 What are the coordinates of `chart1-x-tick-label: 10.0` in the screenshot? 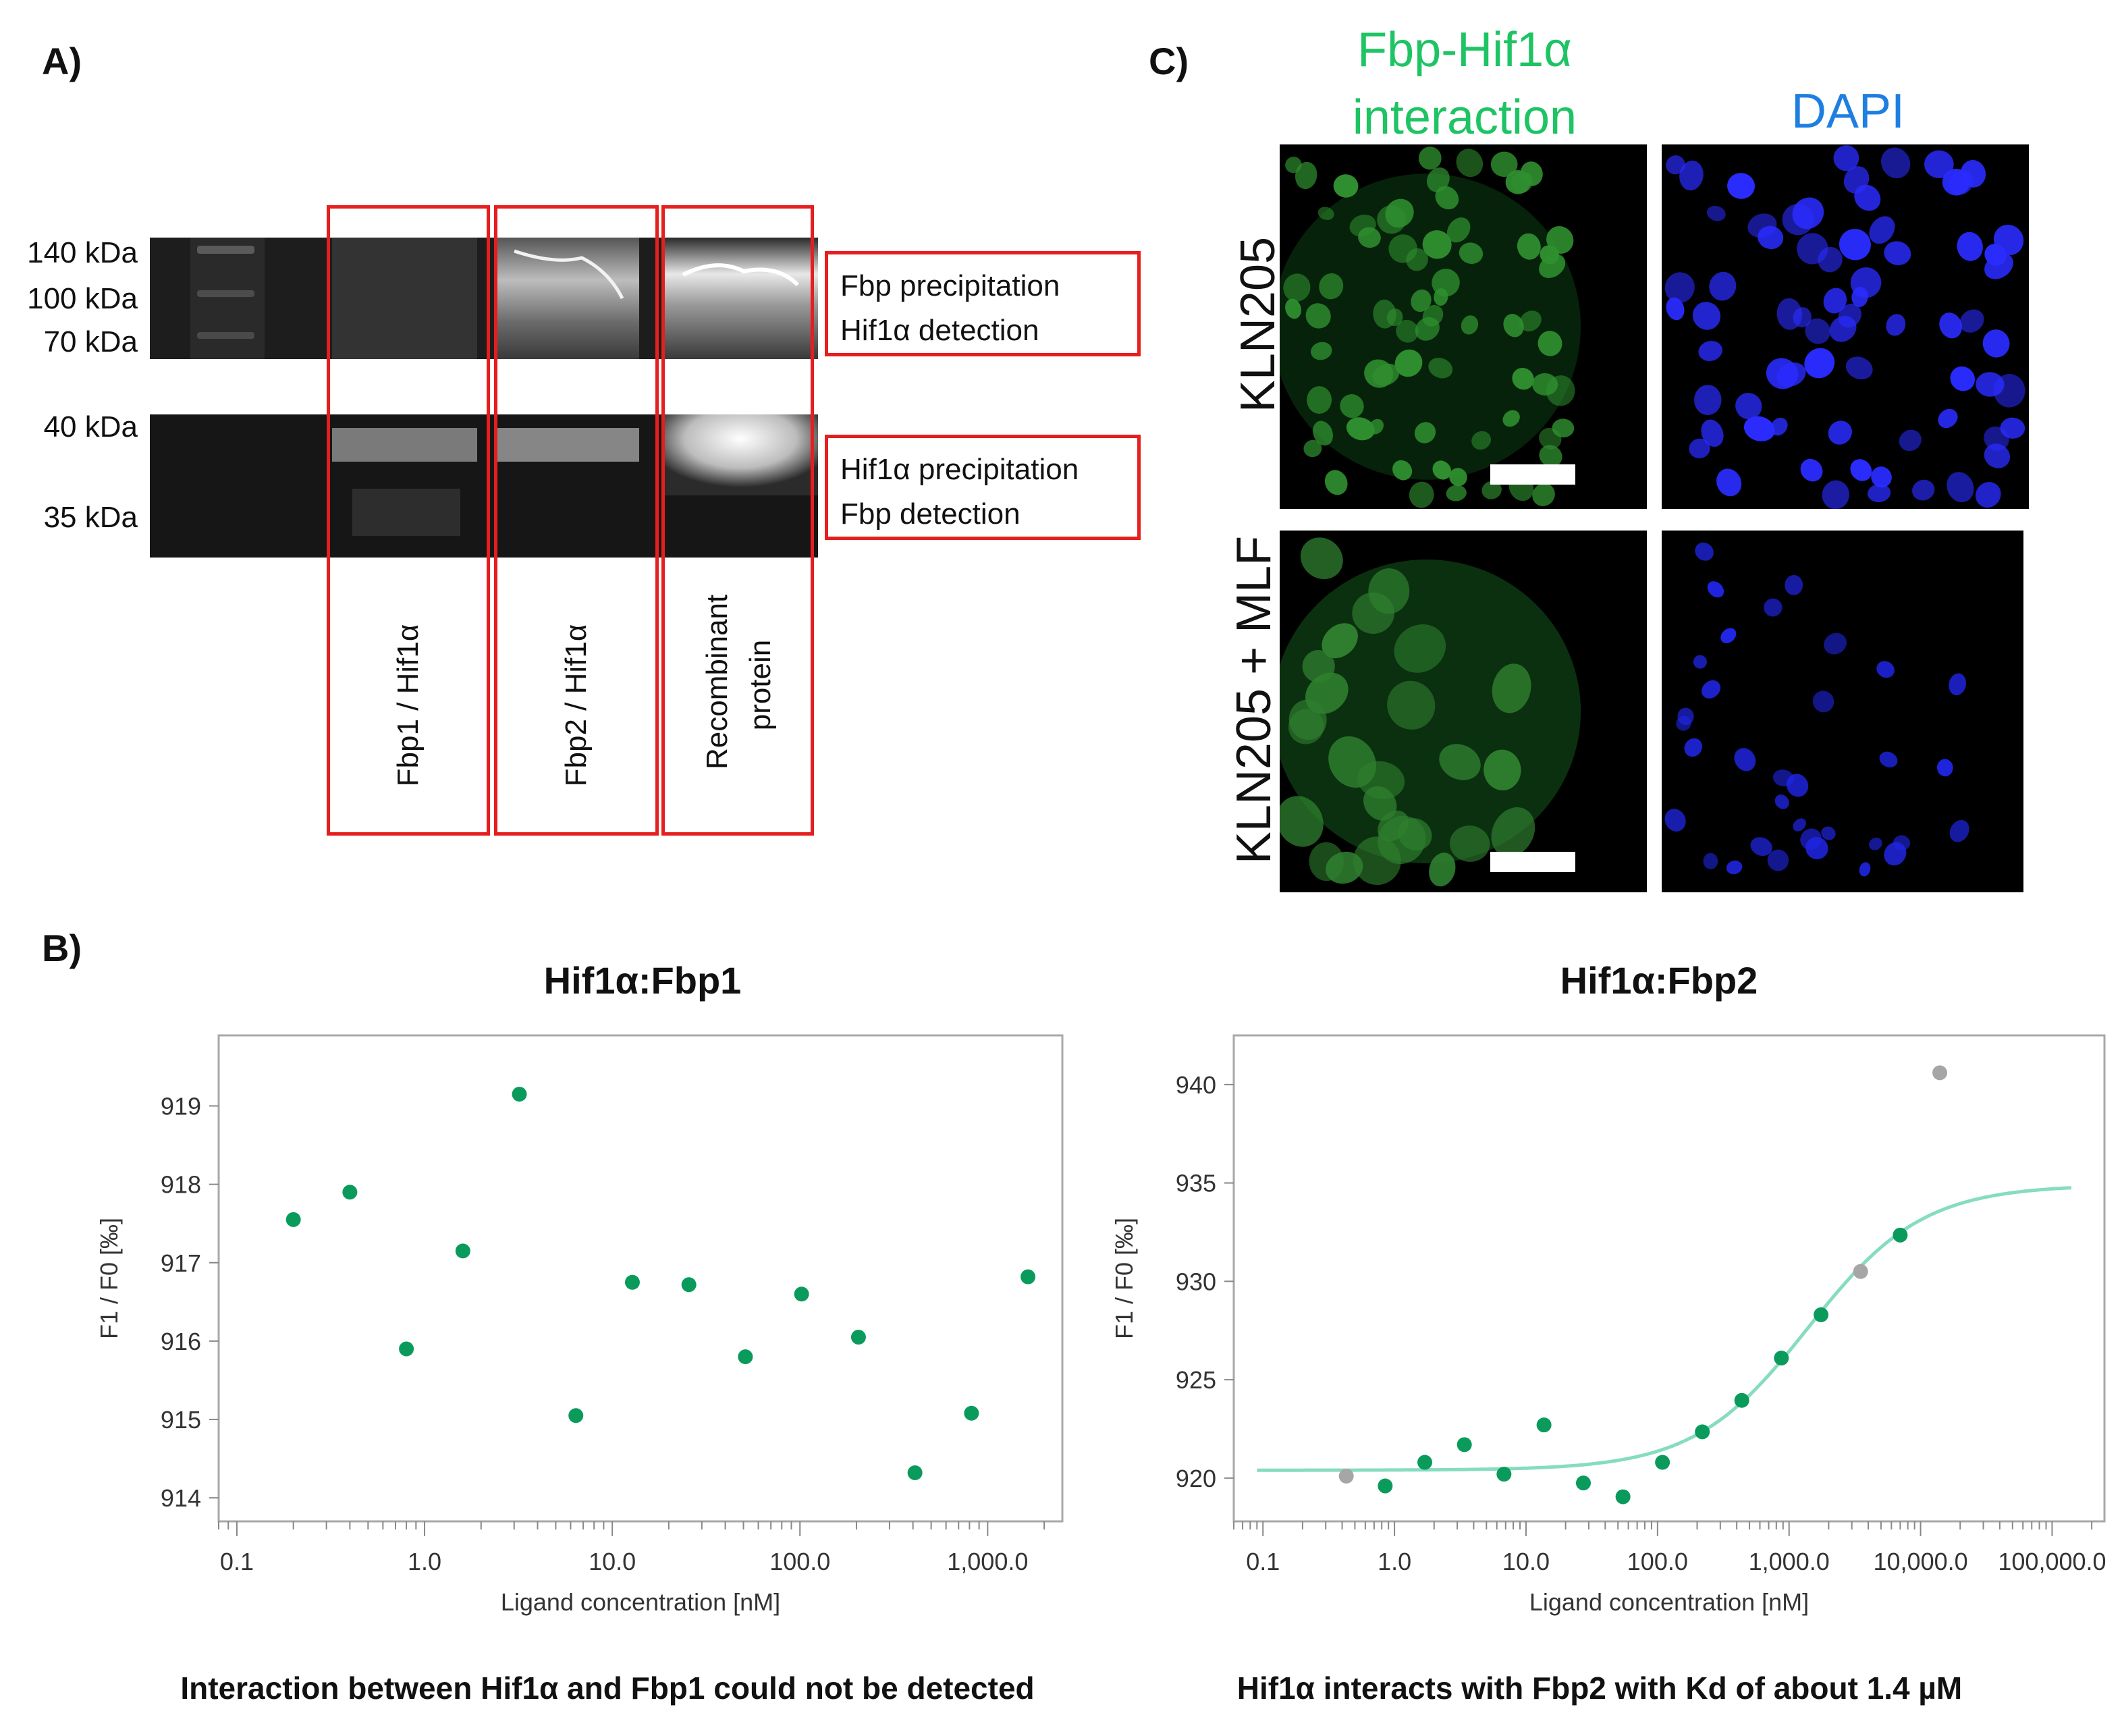 It's located at (612, 1562).